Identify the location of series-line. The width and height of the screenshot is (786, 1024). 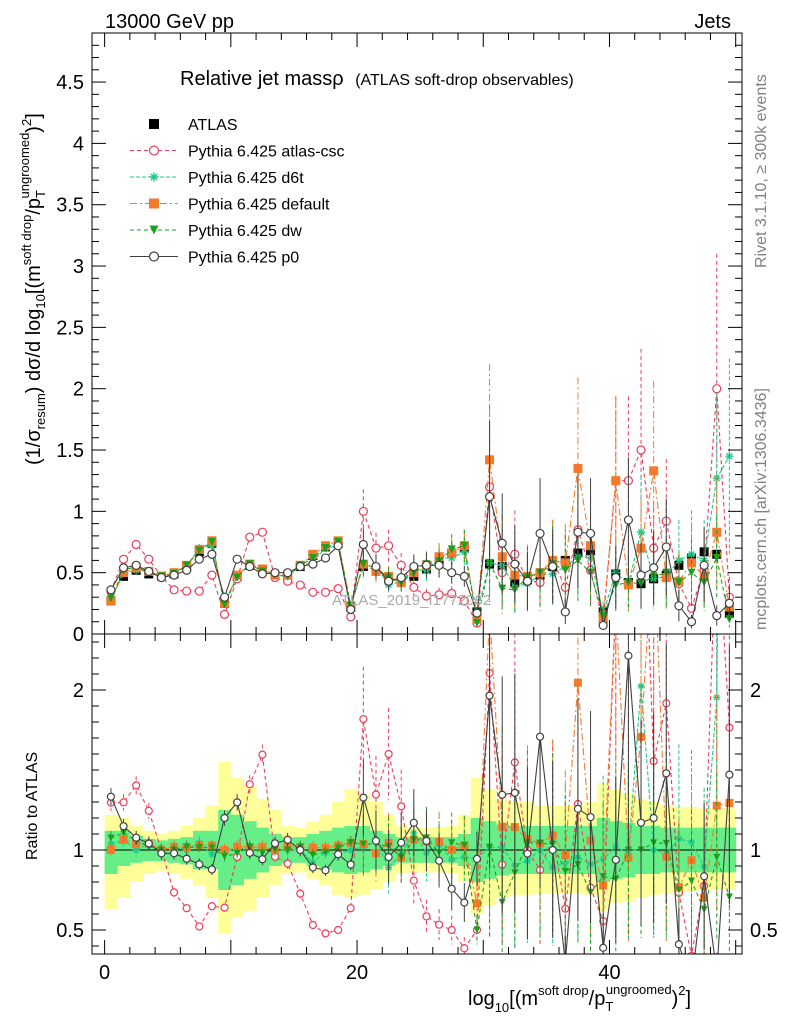
(420, 561).